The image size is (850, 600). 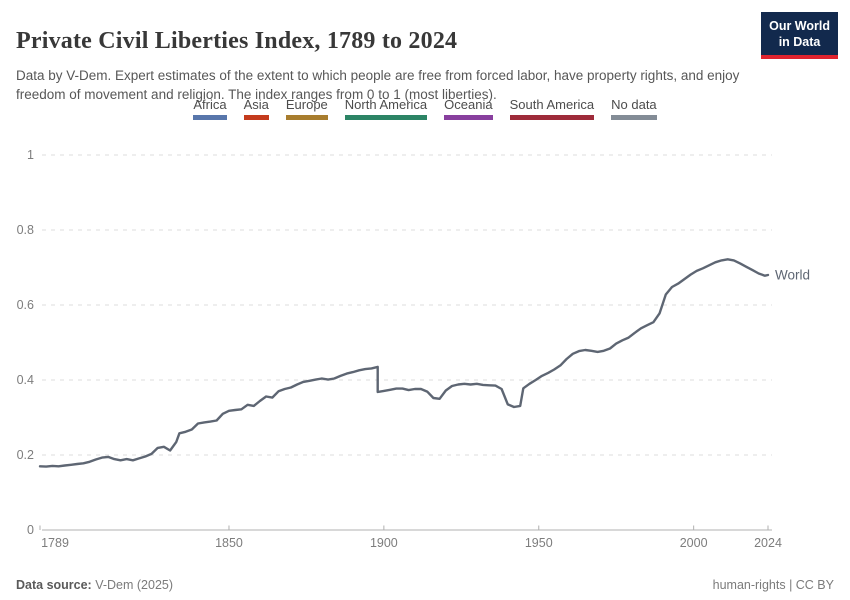 I want to click on y-axis-tick-label: 0.4, so click(x=25, y=380).